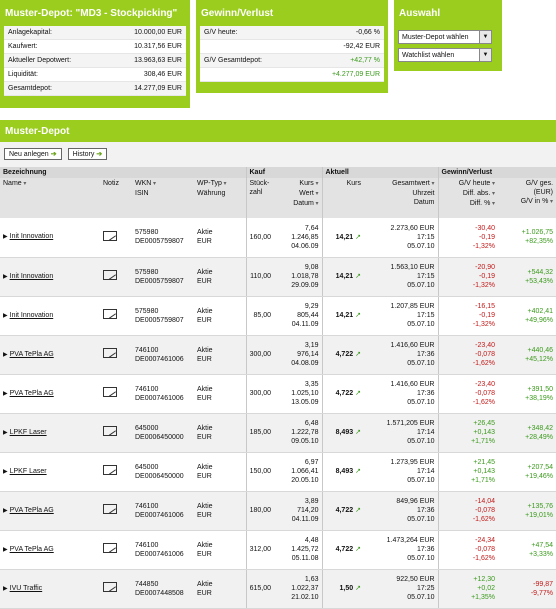 Image resolution: width=556 pixels, height=609 pixels. I want to click on trend-arrow-icon: ↗, so click(358, 393).